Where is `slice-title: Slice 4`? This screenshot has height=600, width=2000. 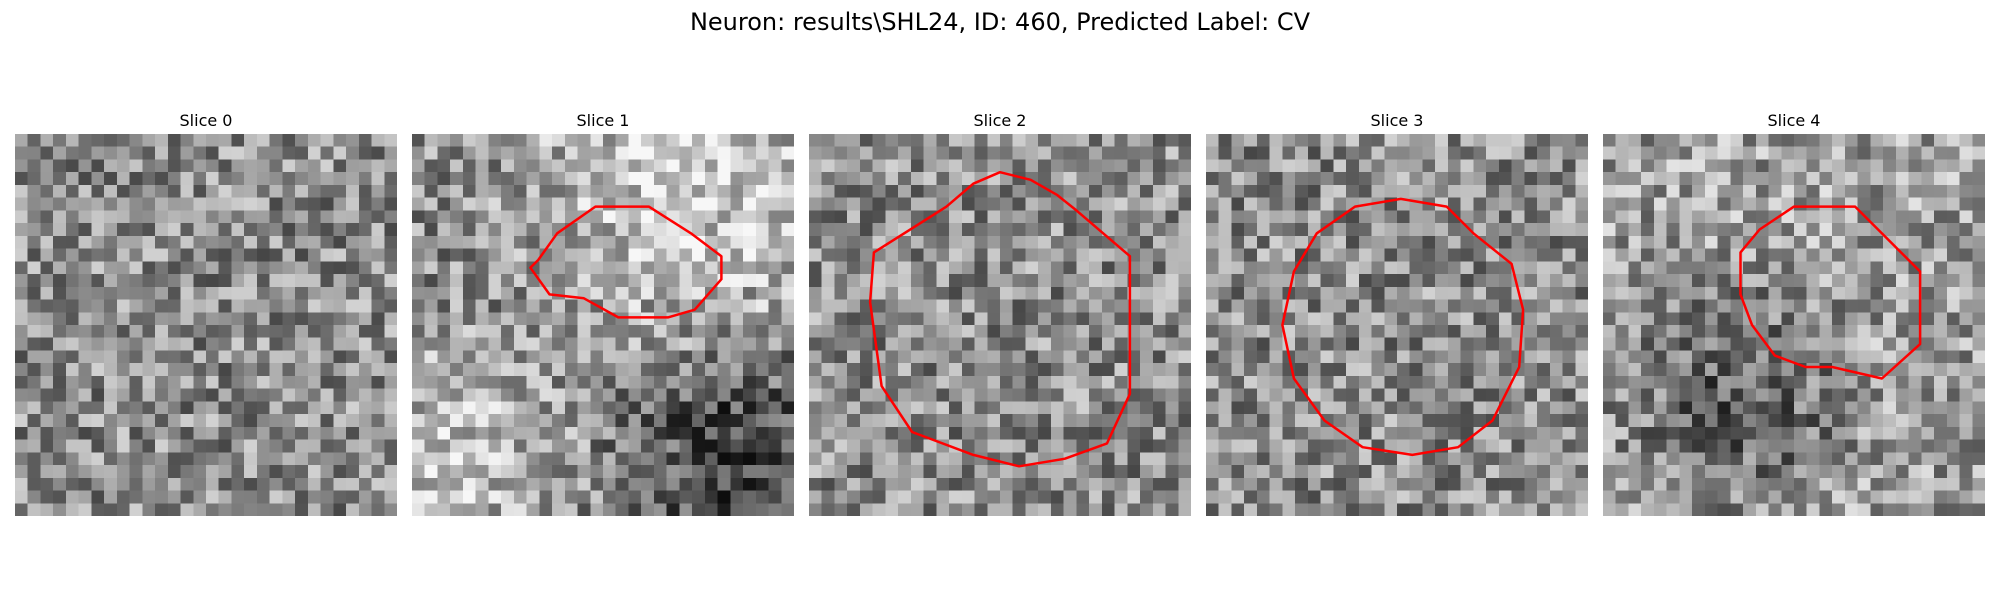
slice-title: Slice 4 is located at coordinates (1794, 120).